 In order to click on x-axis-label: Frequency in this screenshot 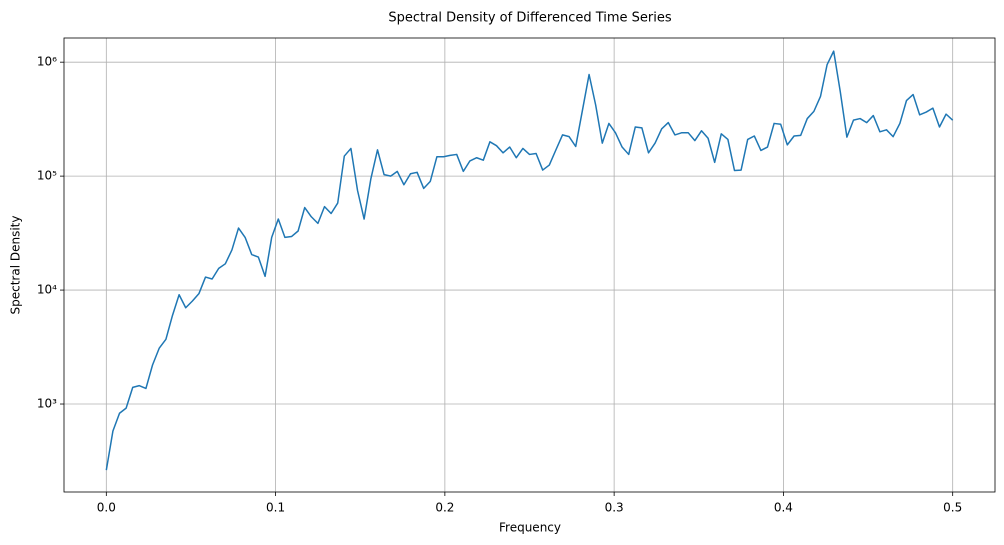, I will do `click(530, 528)`.